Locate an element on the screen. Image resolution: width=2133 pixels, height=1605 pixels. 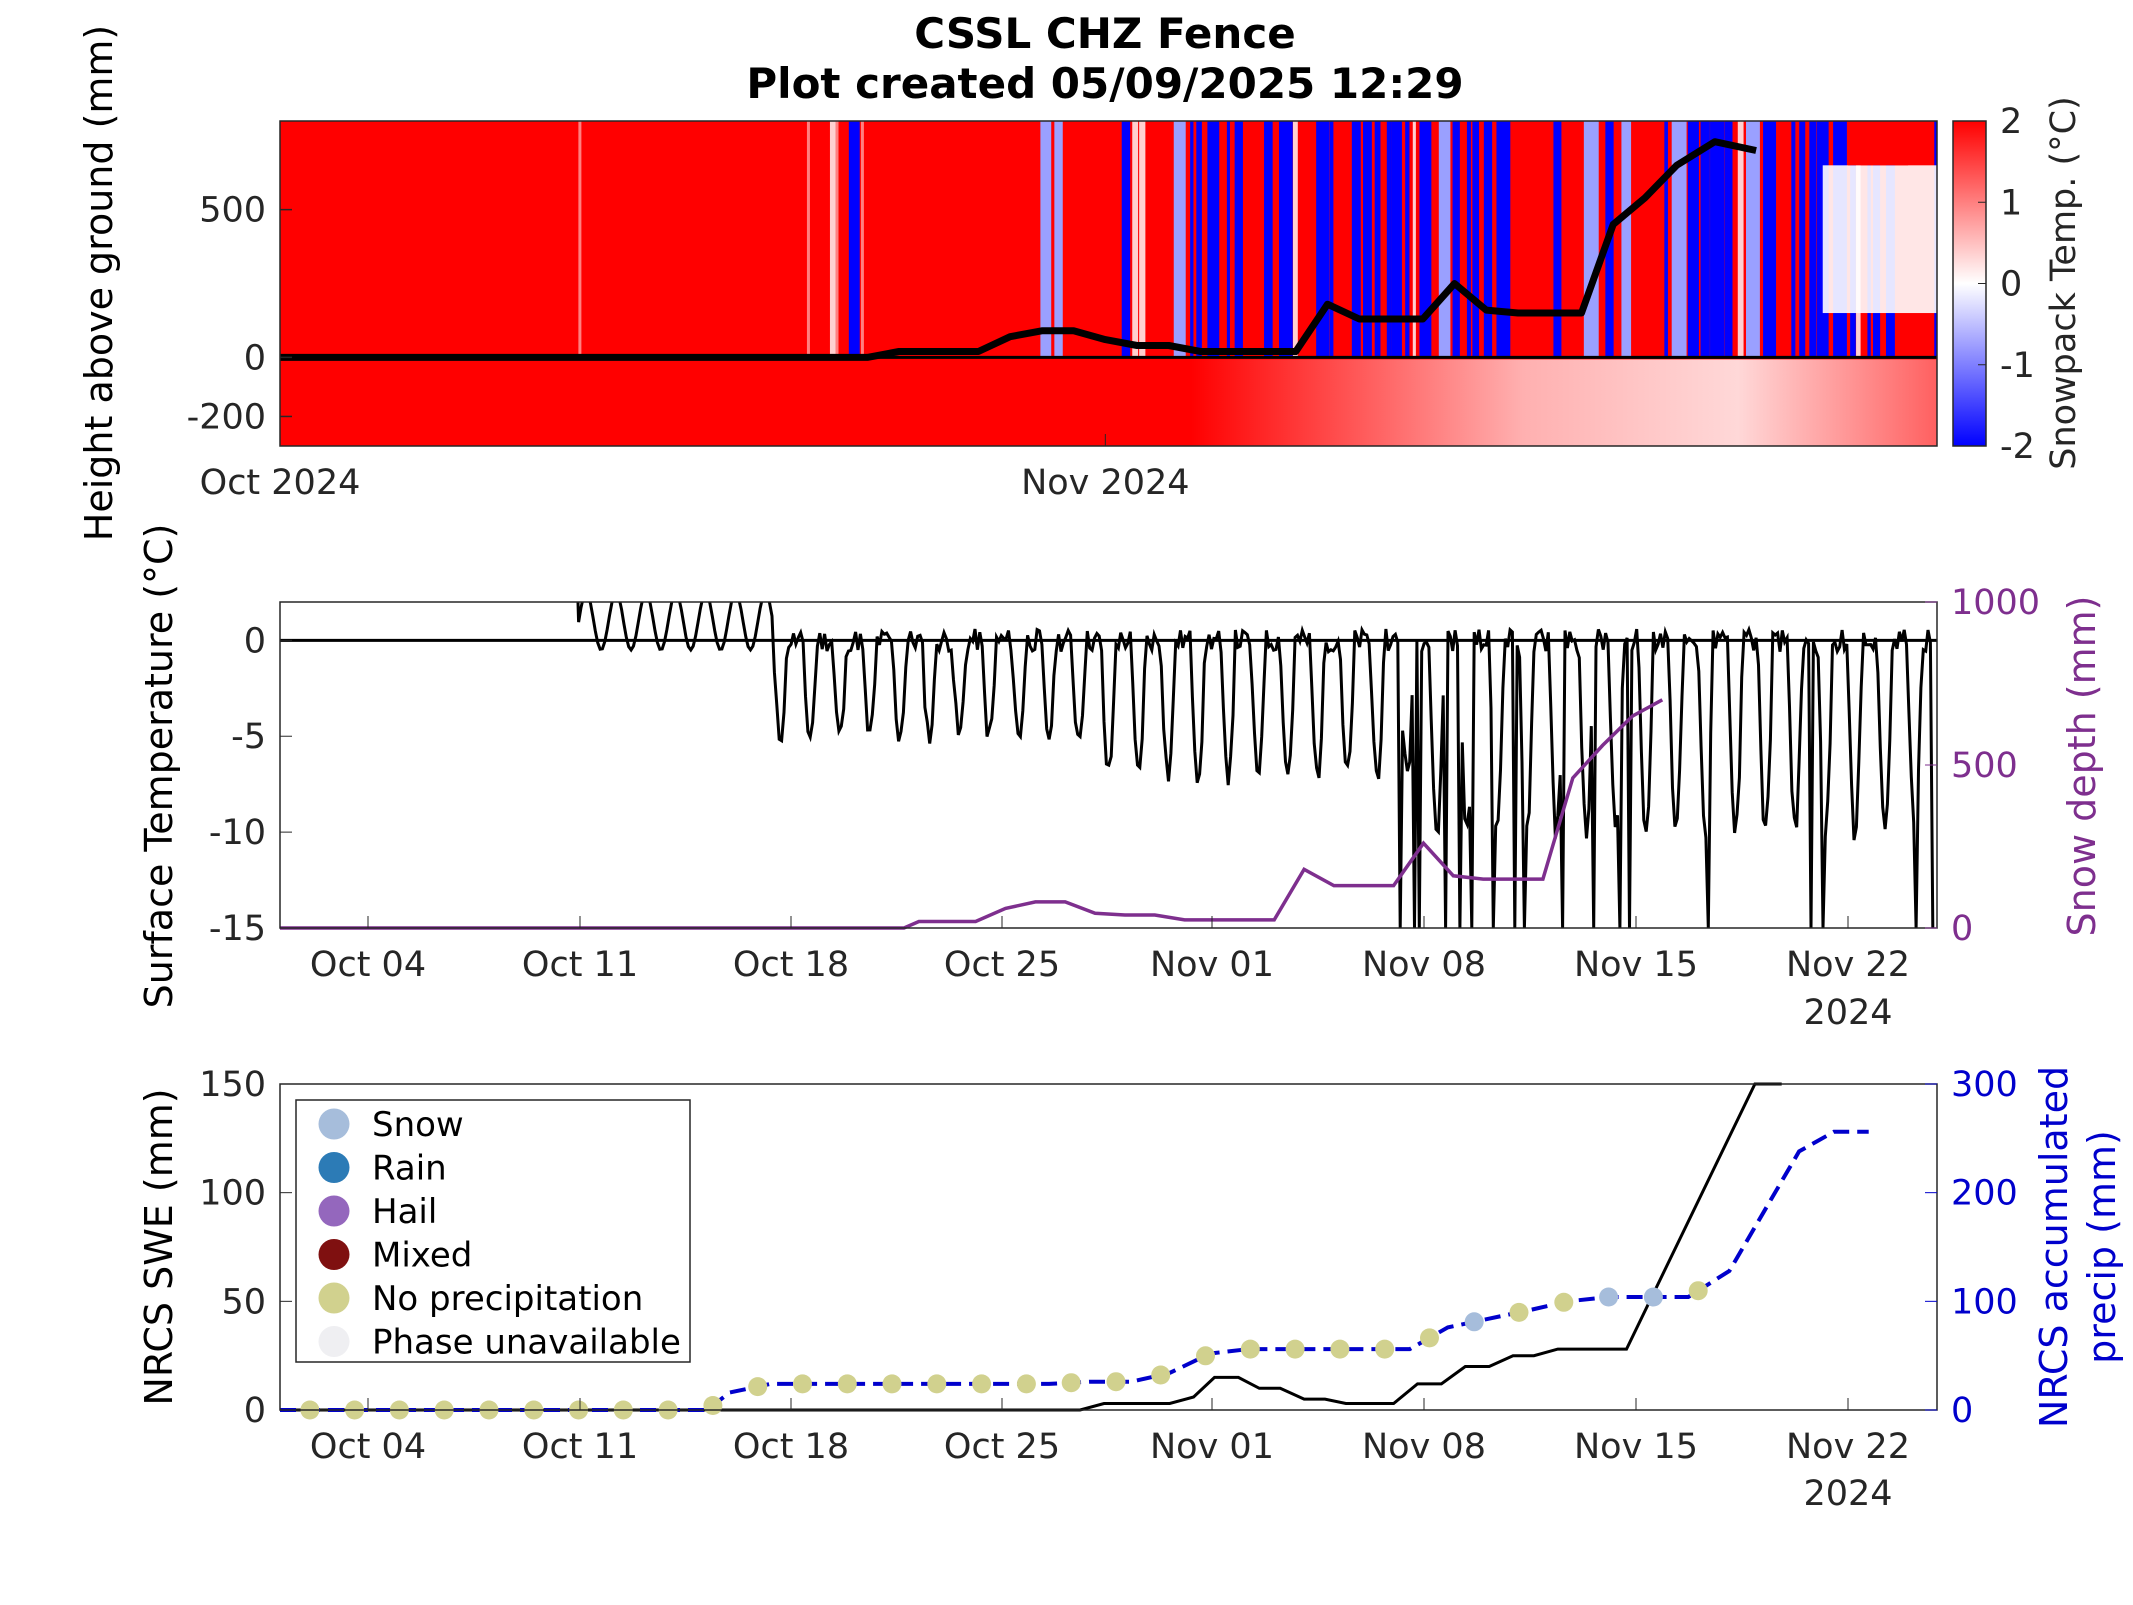
x-tick-label: Nov 15 is located at coordinates (1636, 1447).